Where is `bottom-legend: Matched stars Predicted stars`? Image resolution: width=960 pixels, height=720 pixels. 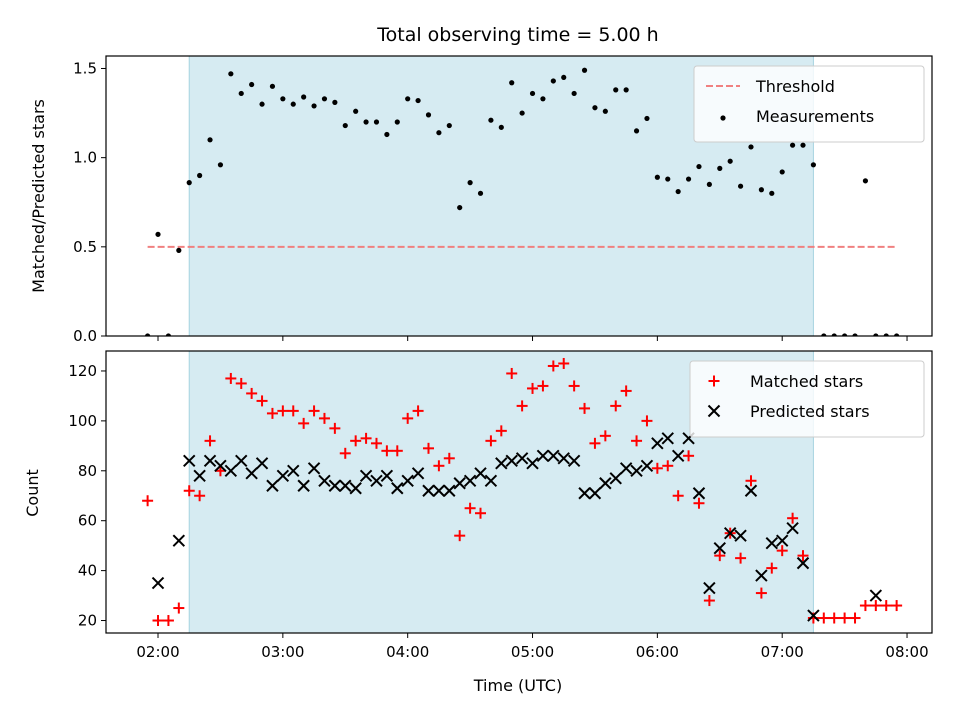 bottom-legend: Matched stars Predicted stars is located at coordinates (807, 399).